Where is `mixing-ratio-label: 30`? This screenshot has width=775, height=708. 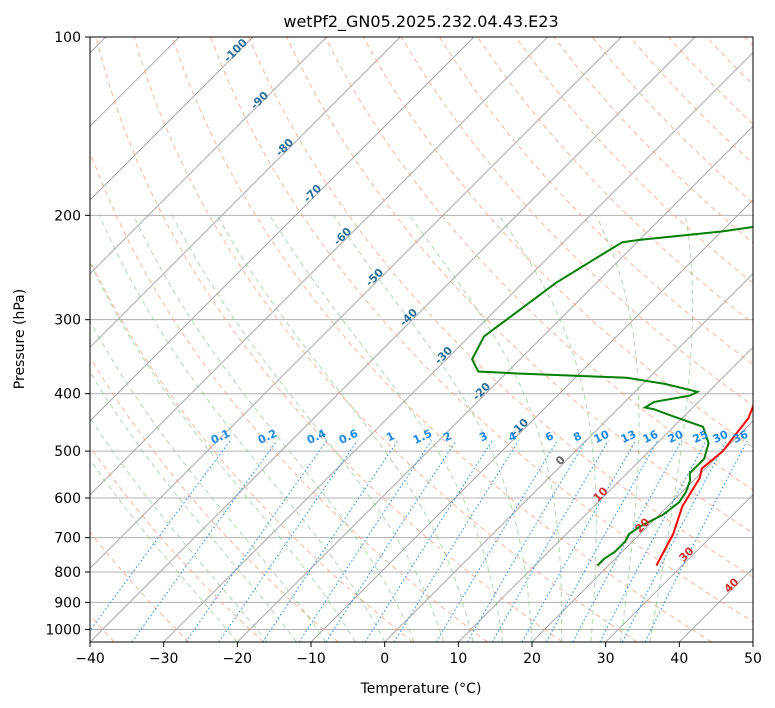
mixing-ratio-label: 30 is located at coordinates (721, 437).